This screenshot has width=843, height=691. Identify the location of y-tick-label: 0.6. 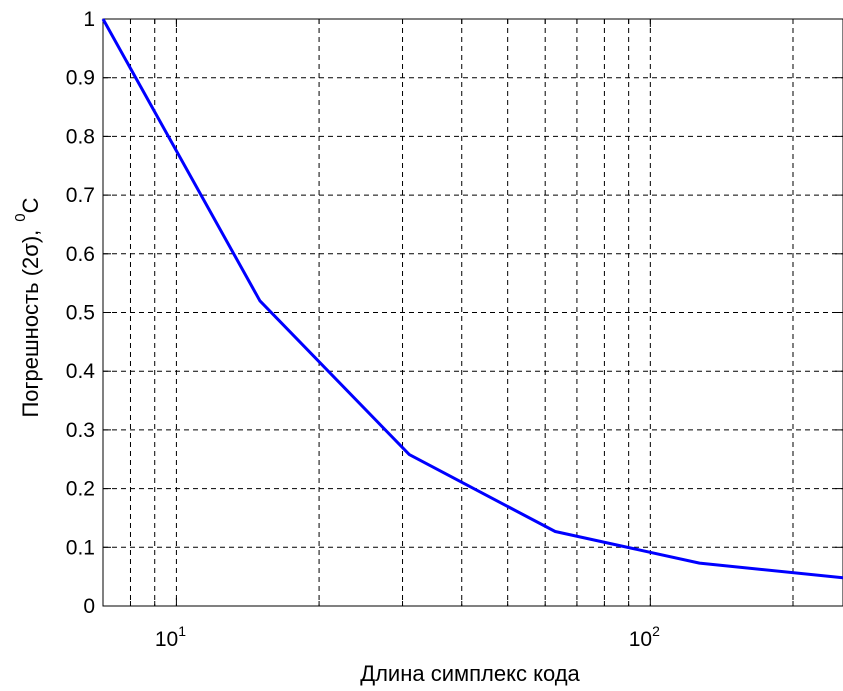
(80, 254).